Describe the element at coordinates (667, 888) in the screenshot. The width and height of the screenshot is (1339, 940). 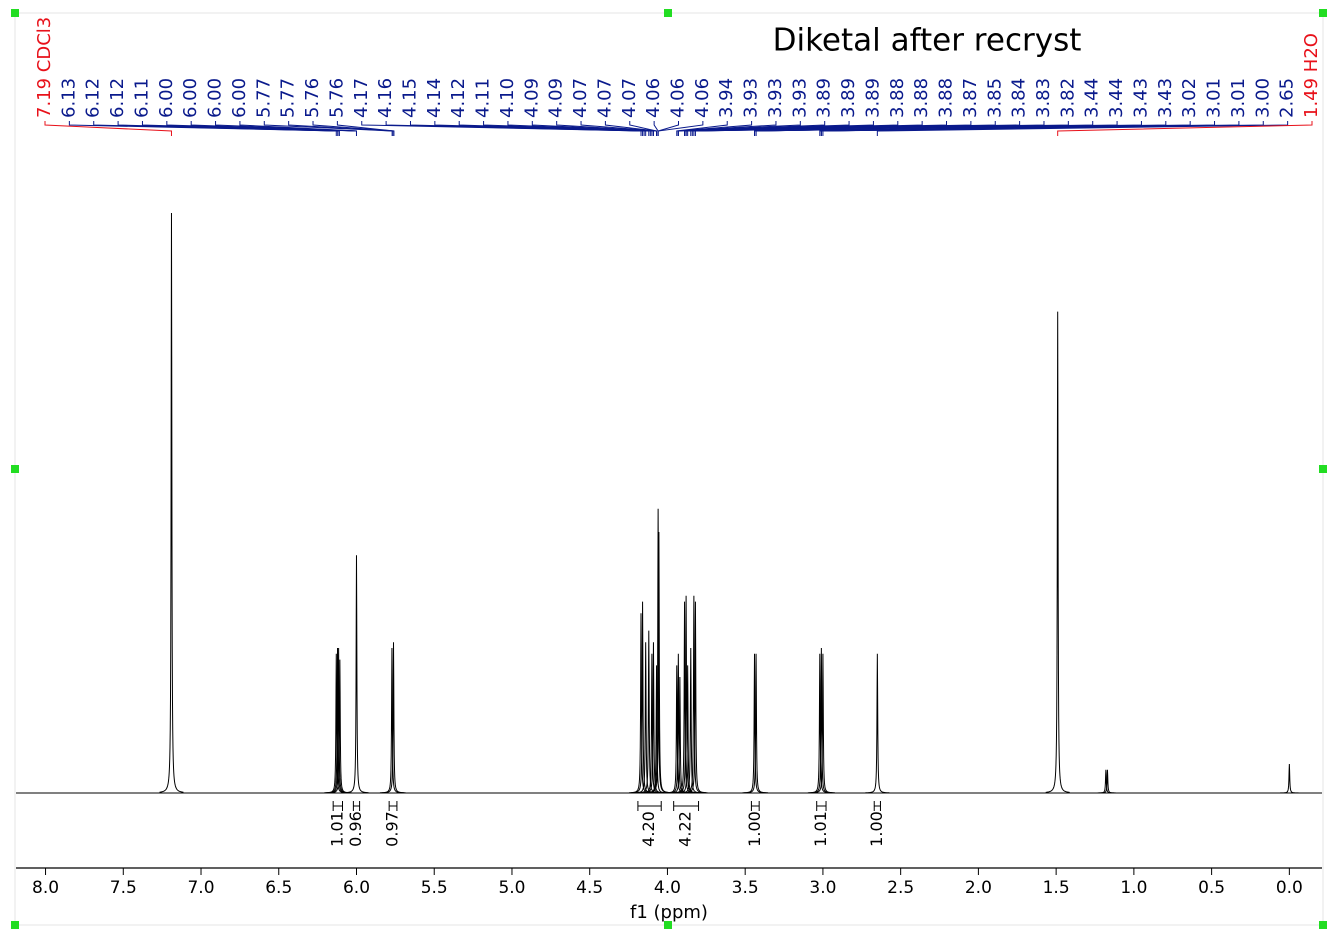
I see `x-tick-label: 4.0` at that location.